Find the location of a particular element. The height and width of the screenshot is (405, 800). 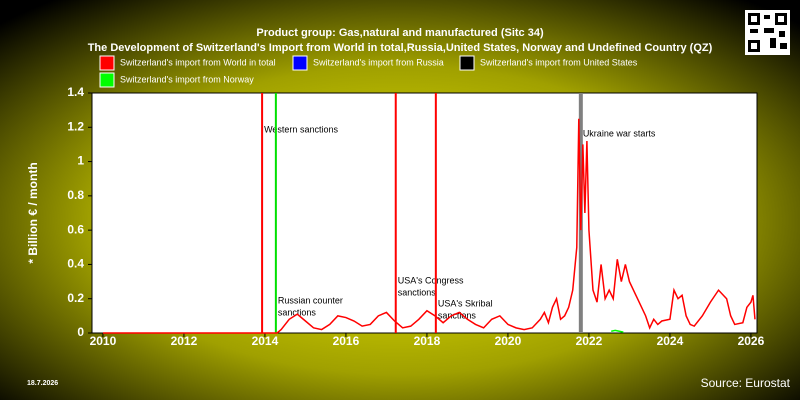

legend-label: Switzerland's import from Russia is located at coordinates (378, 62).